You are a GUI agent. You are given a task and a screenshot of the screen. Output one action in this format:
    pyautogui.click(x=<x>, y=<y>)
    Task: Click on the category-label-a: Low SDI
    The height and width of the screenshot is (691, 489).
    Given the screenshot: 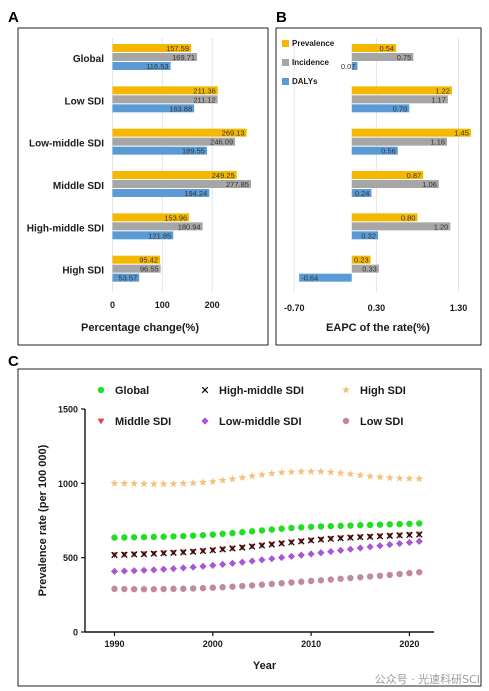 What is the action you would take?
    pyautogui.click(x=85, y=101)
    